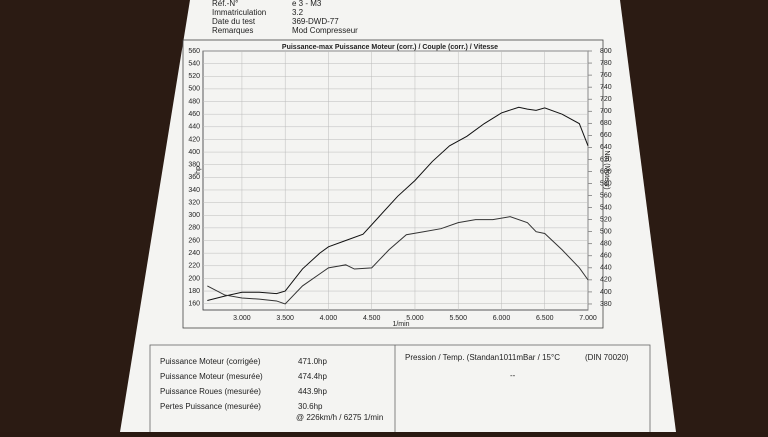 Image resolution: width=768 pixels, height=437 pixels. I want to click on y-tick-label: 520, so click(194, 76).